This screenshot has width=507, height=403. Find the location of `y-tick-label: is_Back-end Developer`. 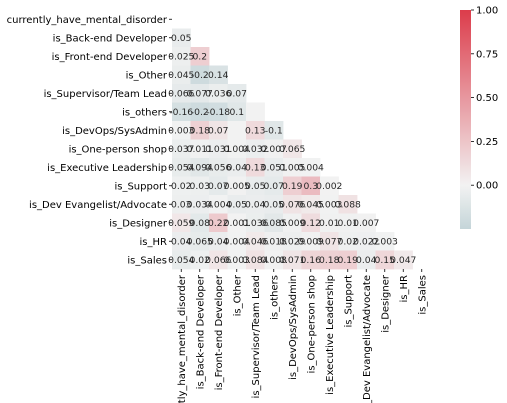

y-tick-label: is_Back-end Developer is located at coordinates (110, 38).